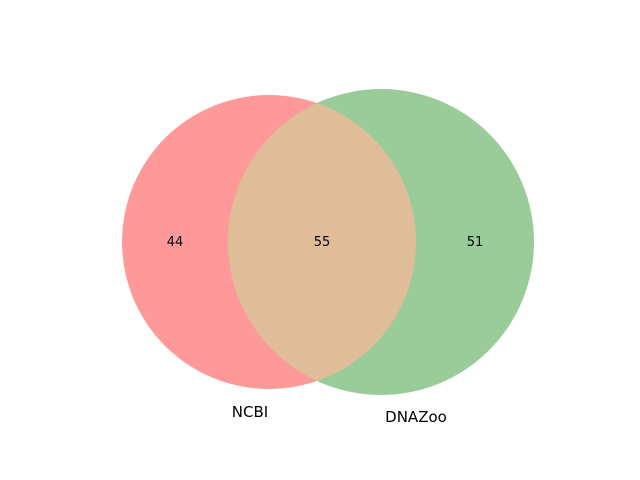 This screenshot has width=640, height=480. Describe the element at coordinates (175, 242) in the screenshot. I see `ncbi-only-count: 44` at that location.